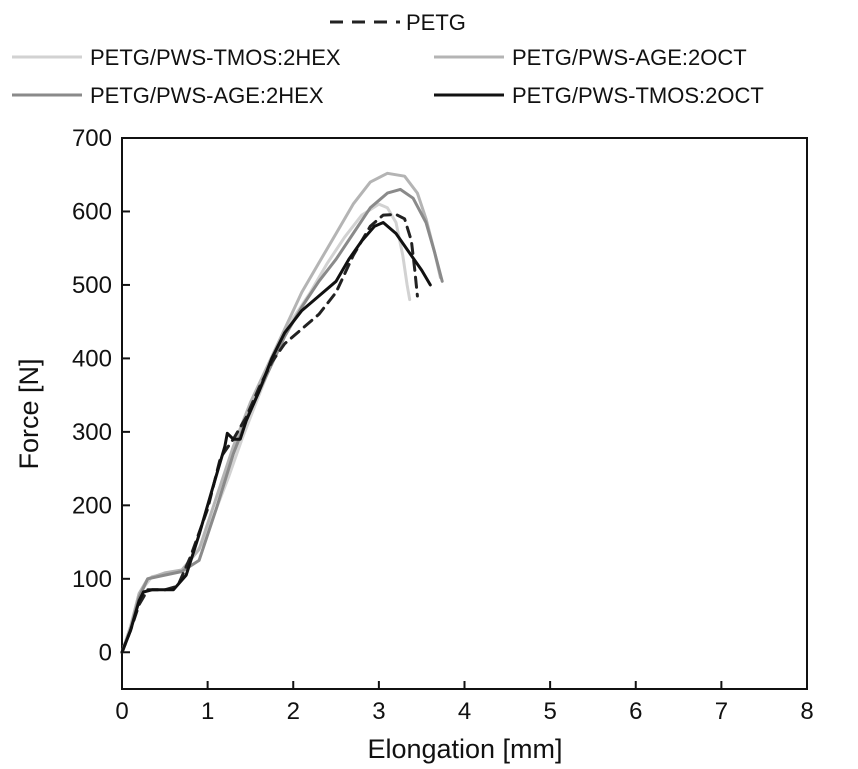 The image size is (858, 769). I want to click on y-tick-label-3: 300, so click(92, 432).